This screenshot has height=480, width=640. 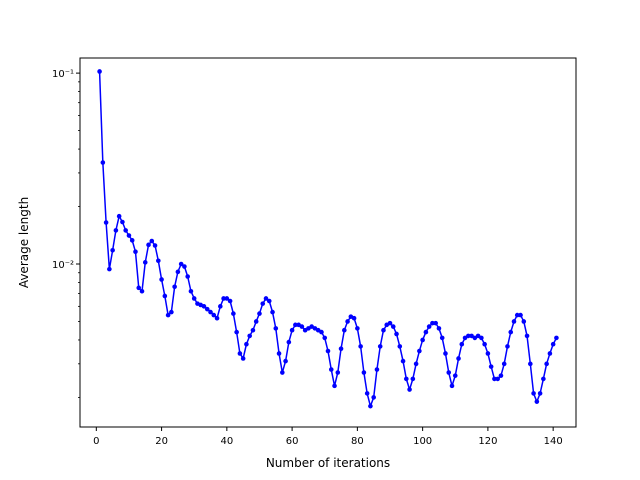 I want to click on x-tick-label: 80, so click(x=357, y=441).